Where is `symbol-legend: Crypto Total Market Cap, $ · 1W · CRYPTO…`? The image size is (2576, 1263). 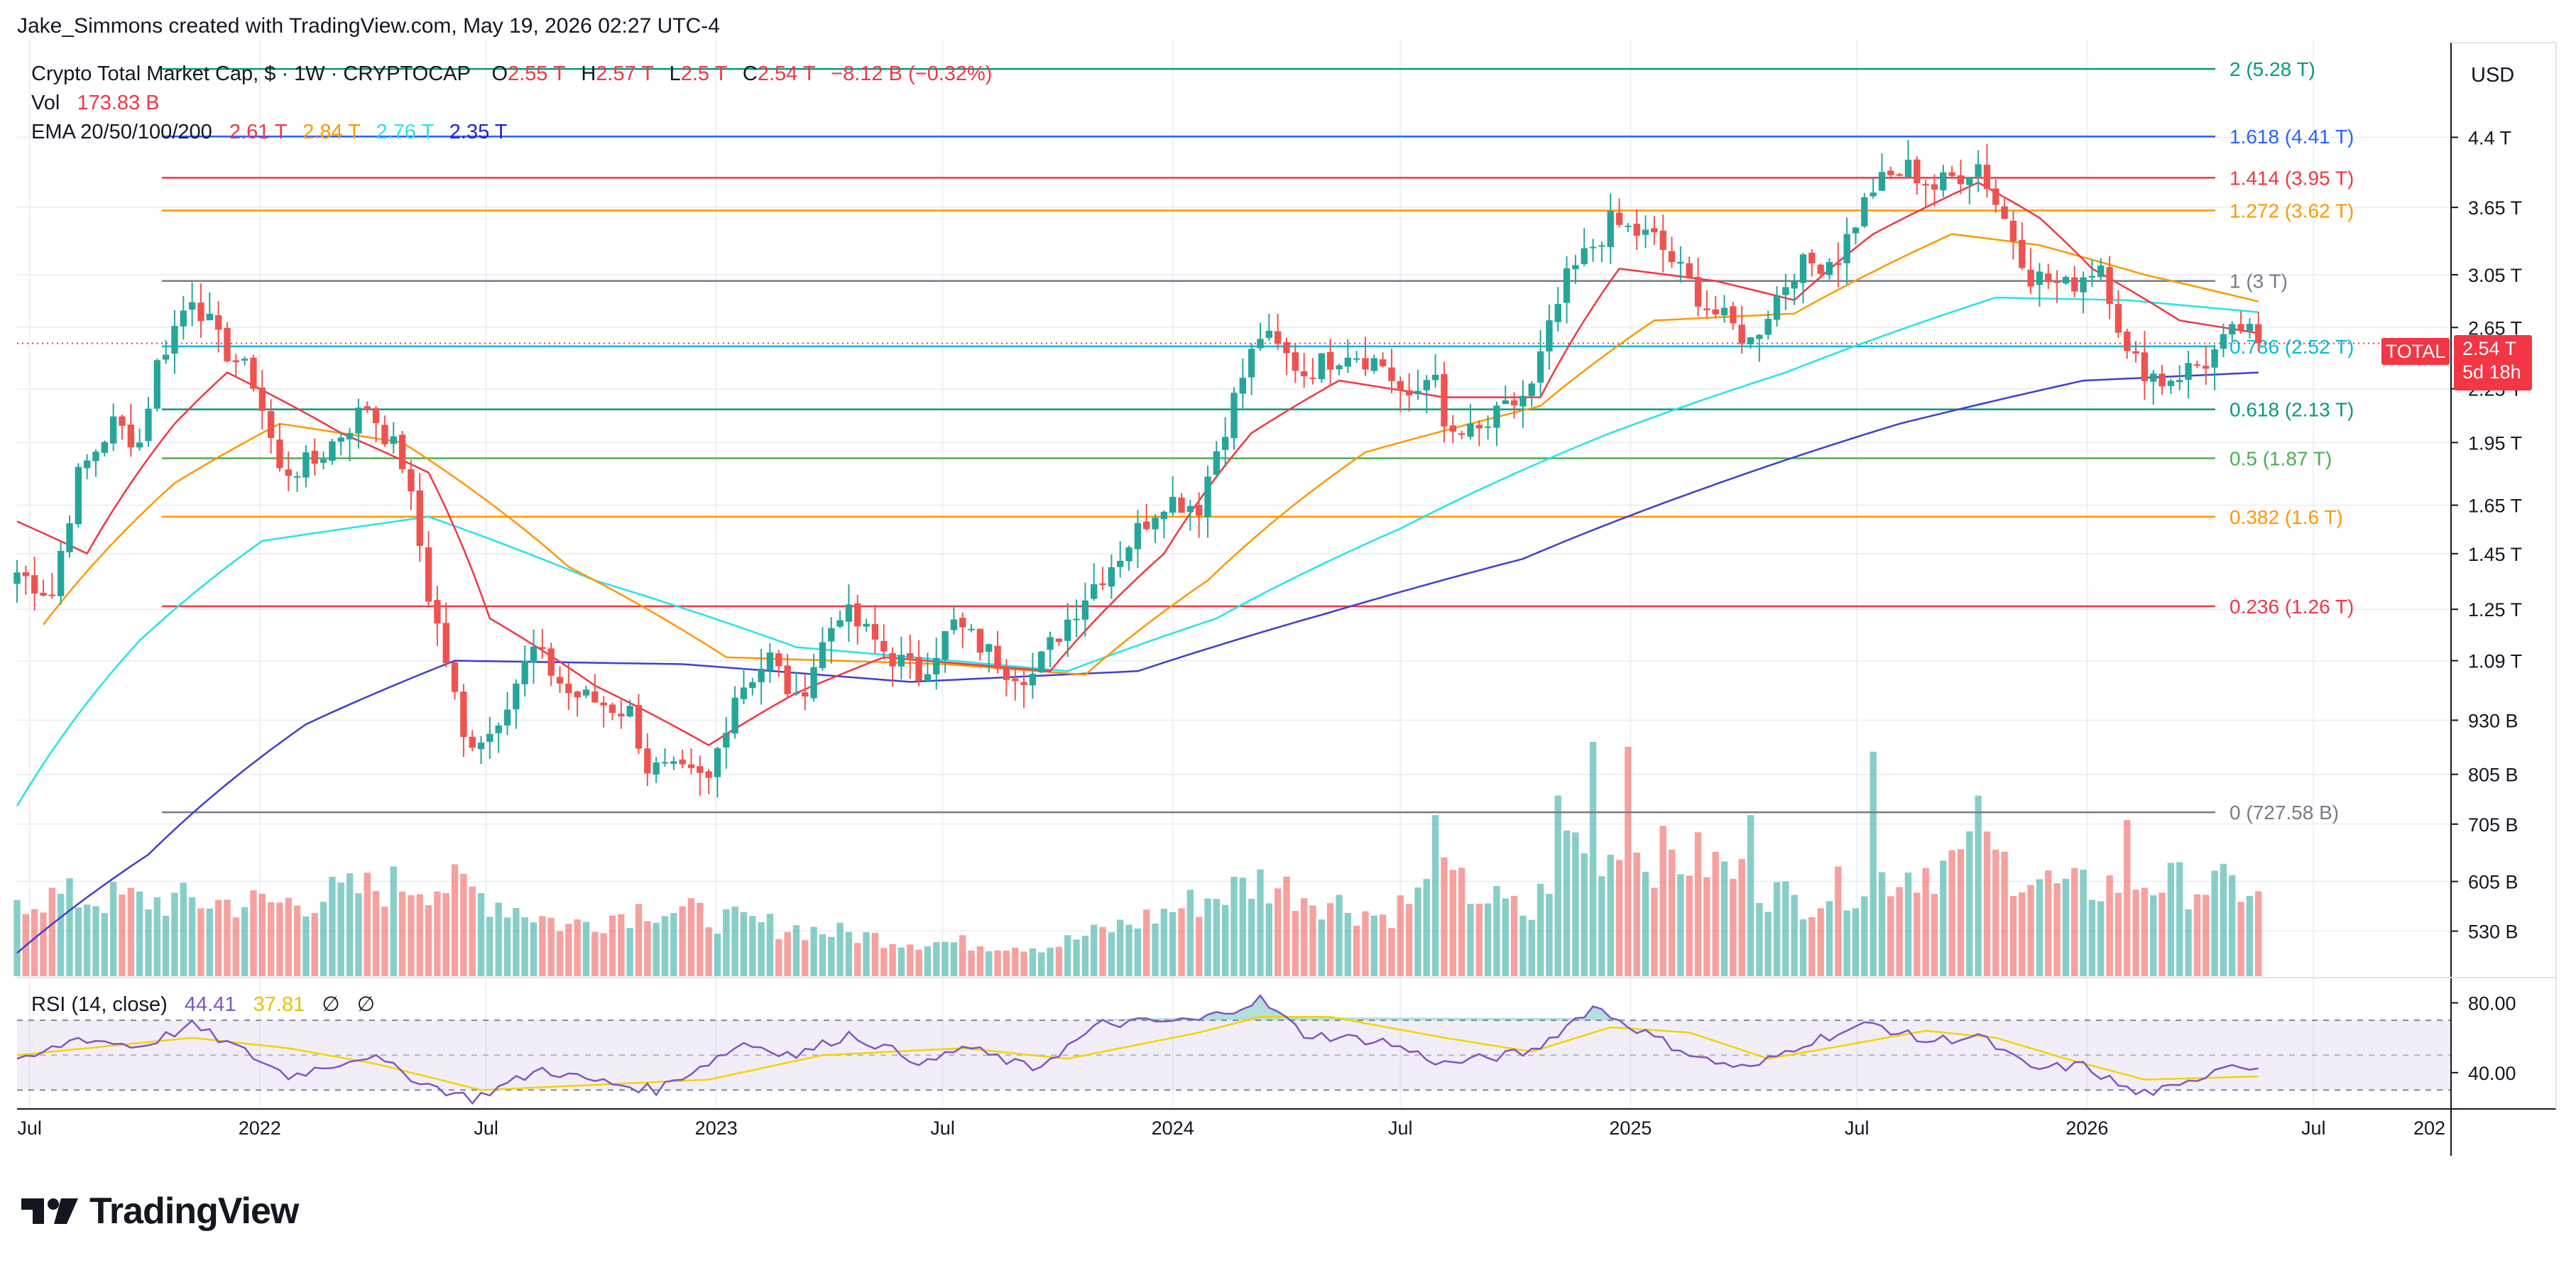 symbol-legend: Crypto Total Market Cap, $ · 1W · CRYPTO… is located at coordinates (511, 74).